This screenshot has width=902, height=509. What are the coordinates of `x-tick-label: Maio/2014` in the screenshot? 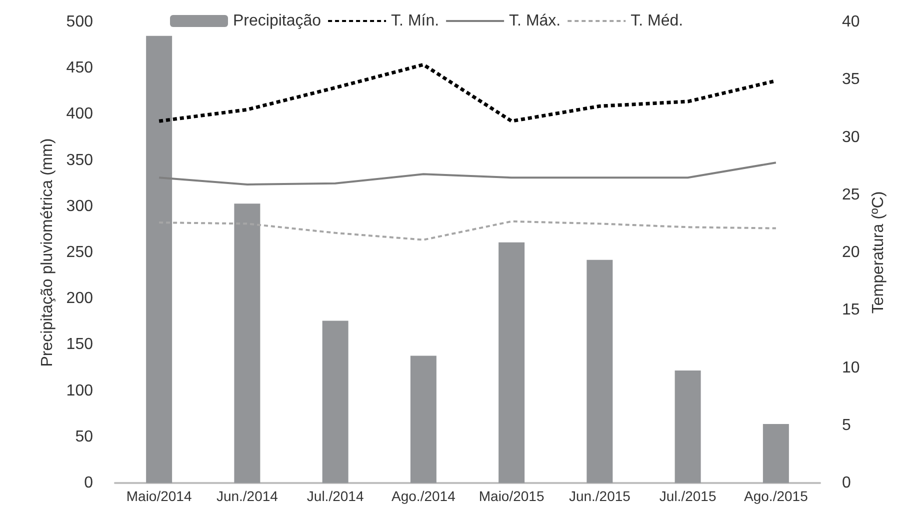 It's located at (159, 496).